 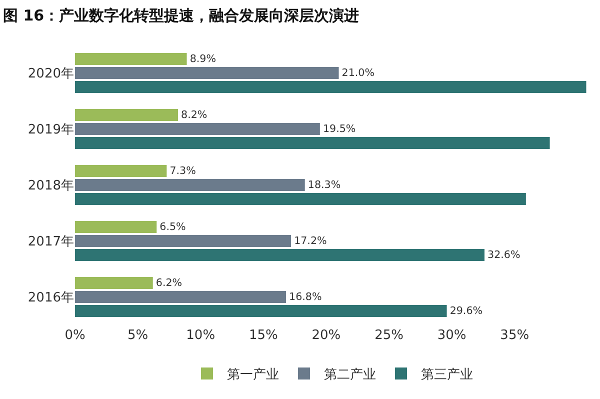 What do you see at coordinates (339, 128) in the screenshot?
I see `data-label: 19.5%` at bounding box center [339, 128].